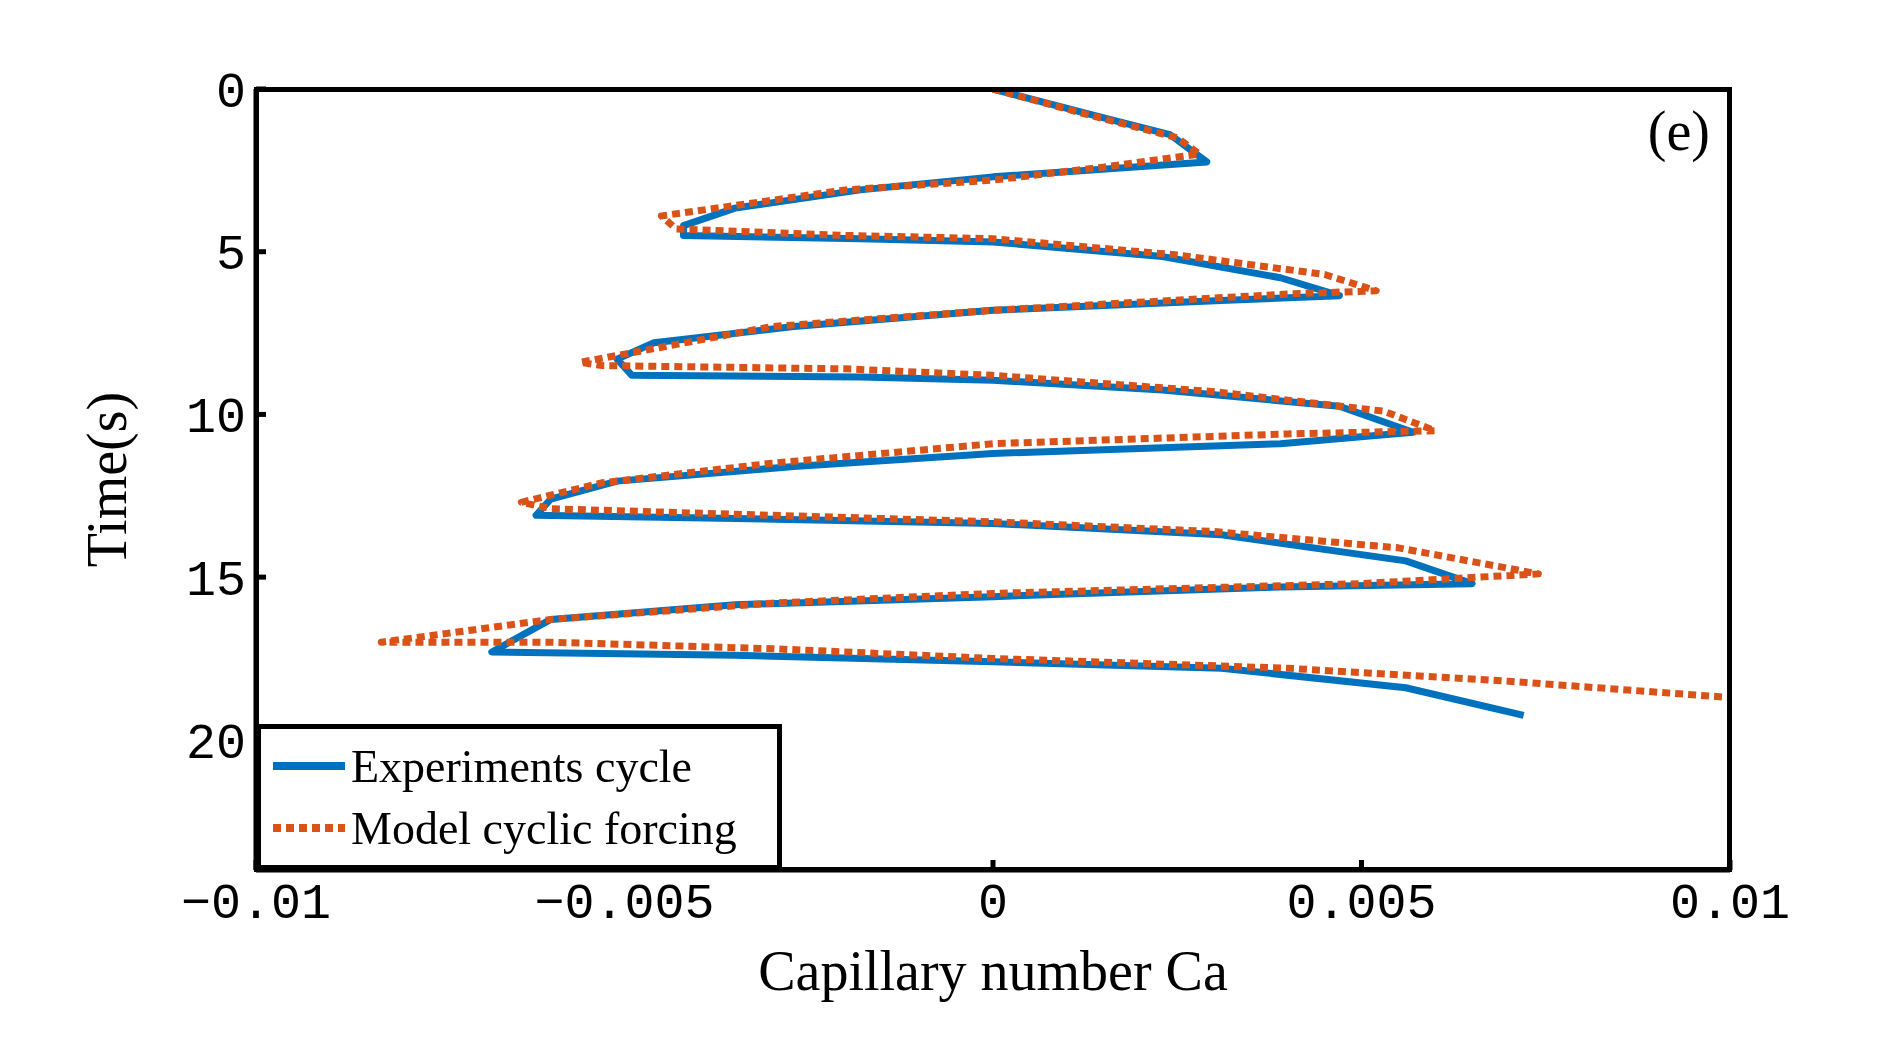 The image size is (1900, 1040). I want to click on x-tick-label: −0.01, so click(256, 904).